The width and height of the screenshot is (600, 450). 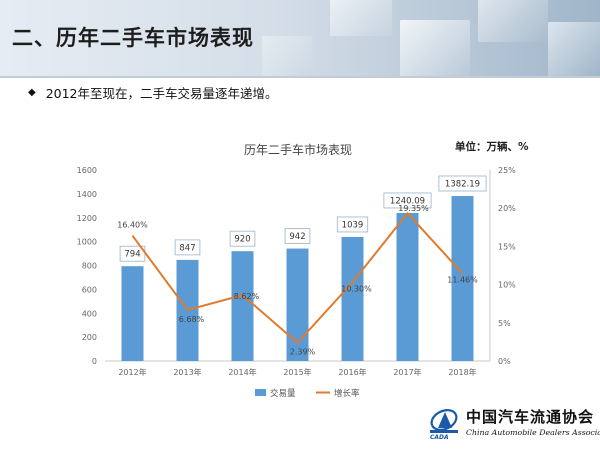 I want to click on left-tick-label: 1000, so click(x=87, y=242).